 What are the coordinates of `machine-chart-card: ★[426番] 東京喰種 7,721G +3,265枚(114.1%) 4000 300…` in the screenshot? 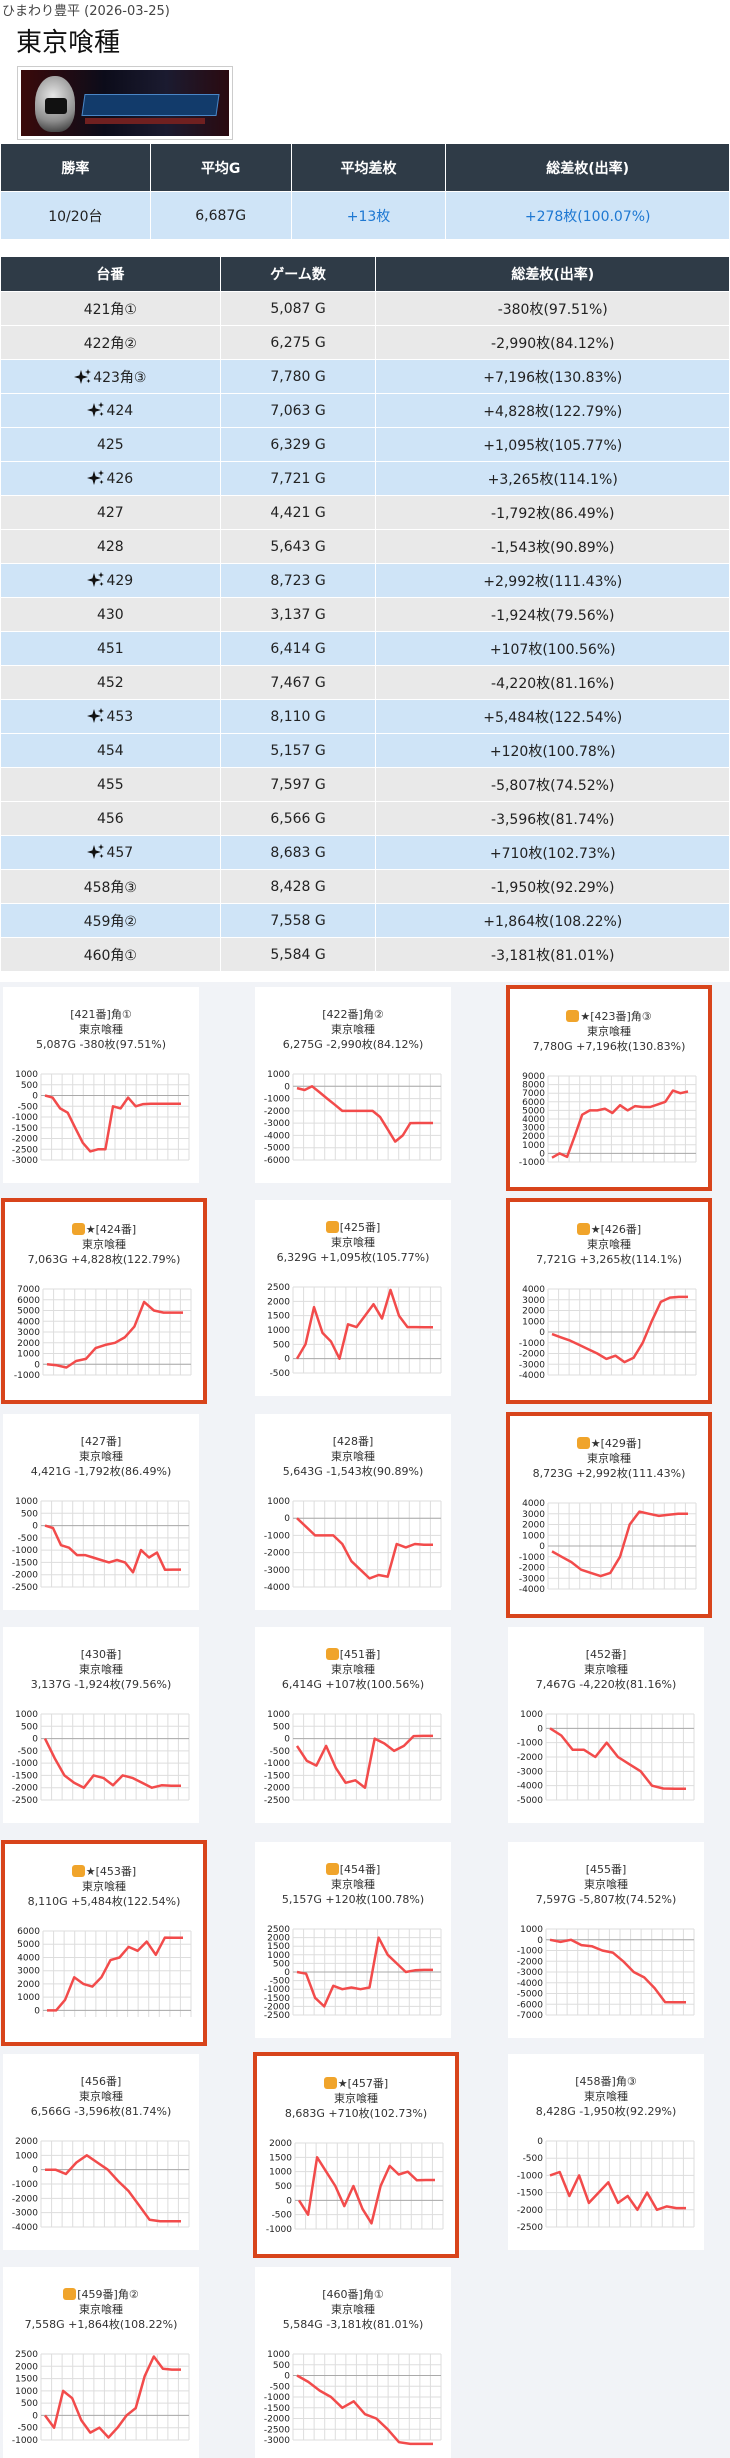 It's located at (609, 1301).